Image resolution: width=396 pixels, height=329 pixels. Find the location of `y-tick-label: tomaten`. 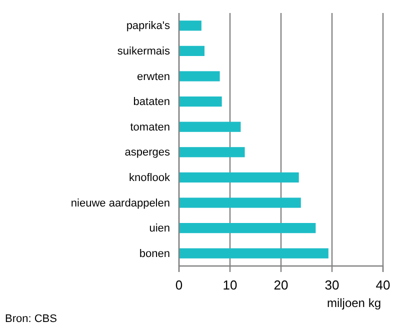

y-tick-label: tomaten is located at coordinates (150, 127).